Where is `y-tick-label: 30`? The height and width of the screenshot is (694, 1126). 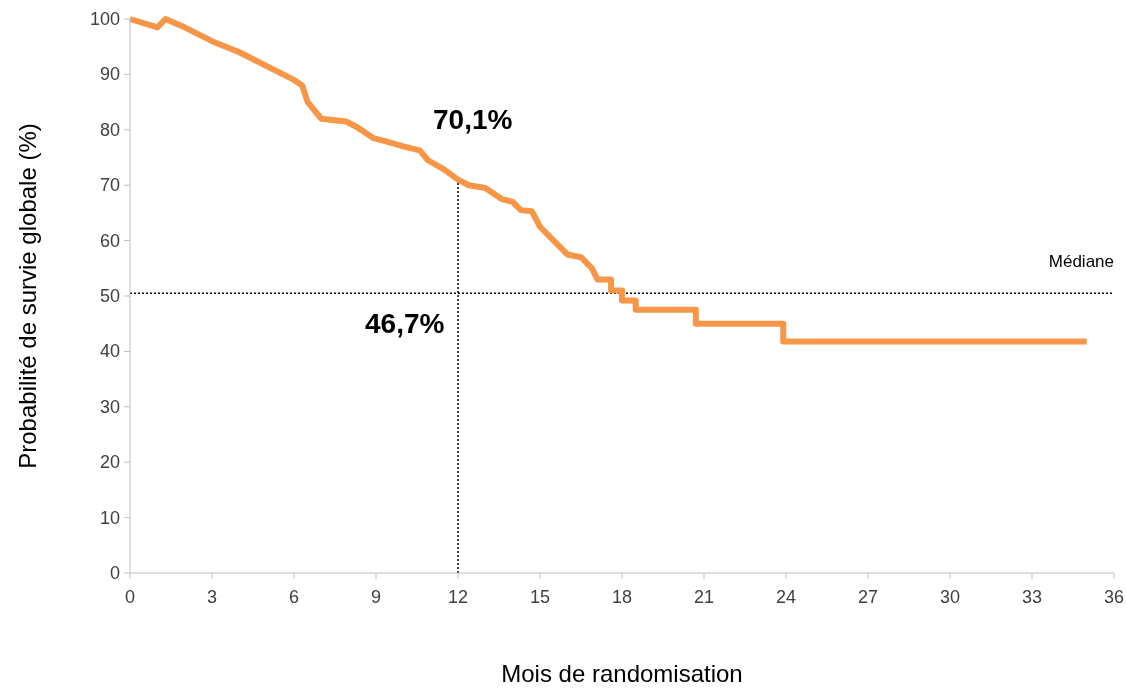 y-tick-label: 30 is located at coordinates (109, 406).